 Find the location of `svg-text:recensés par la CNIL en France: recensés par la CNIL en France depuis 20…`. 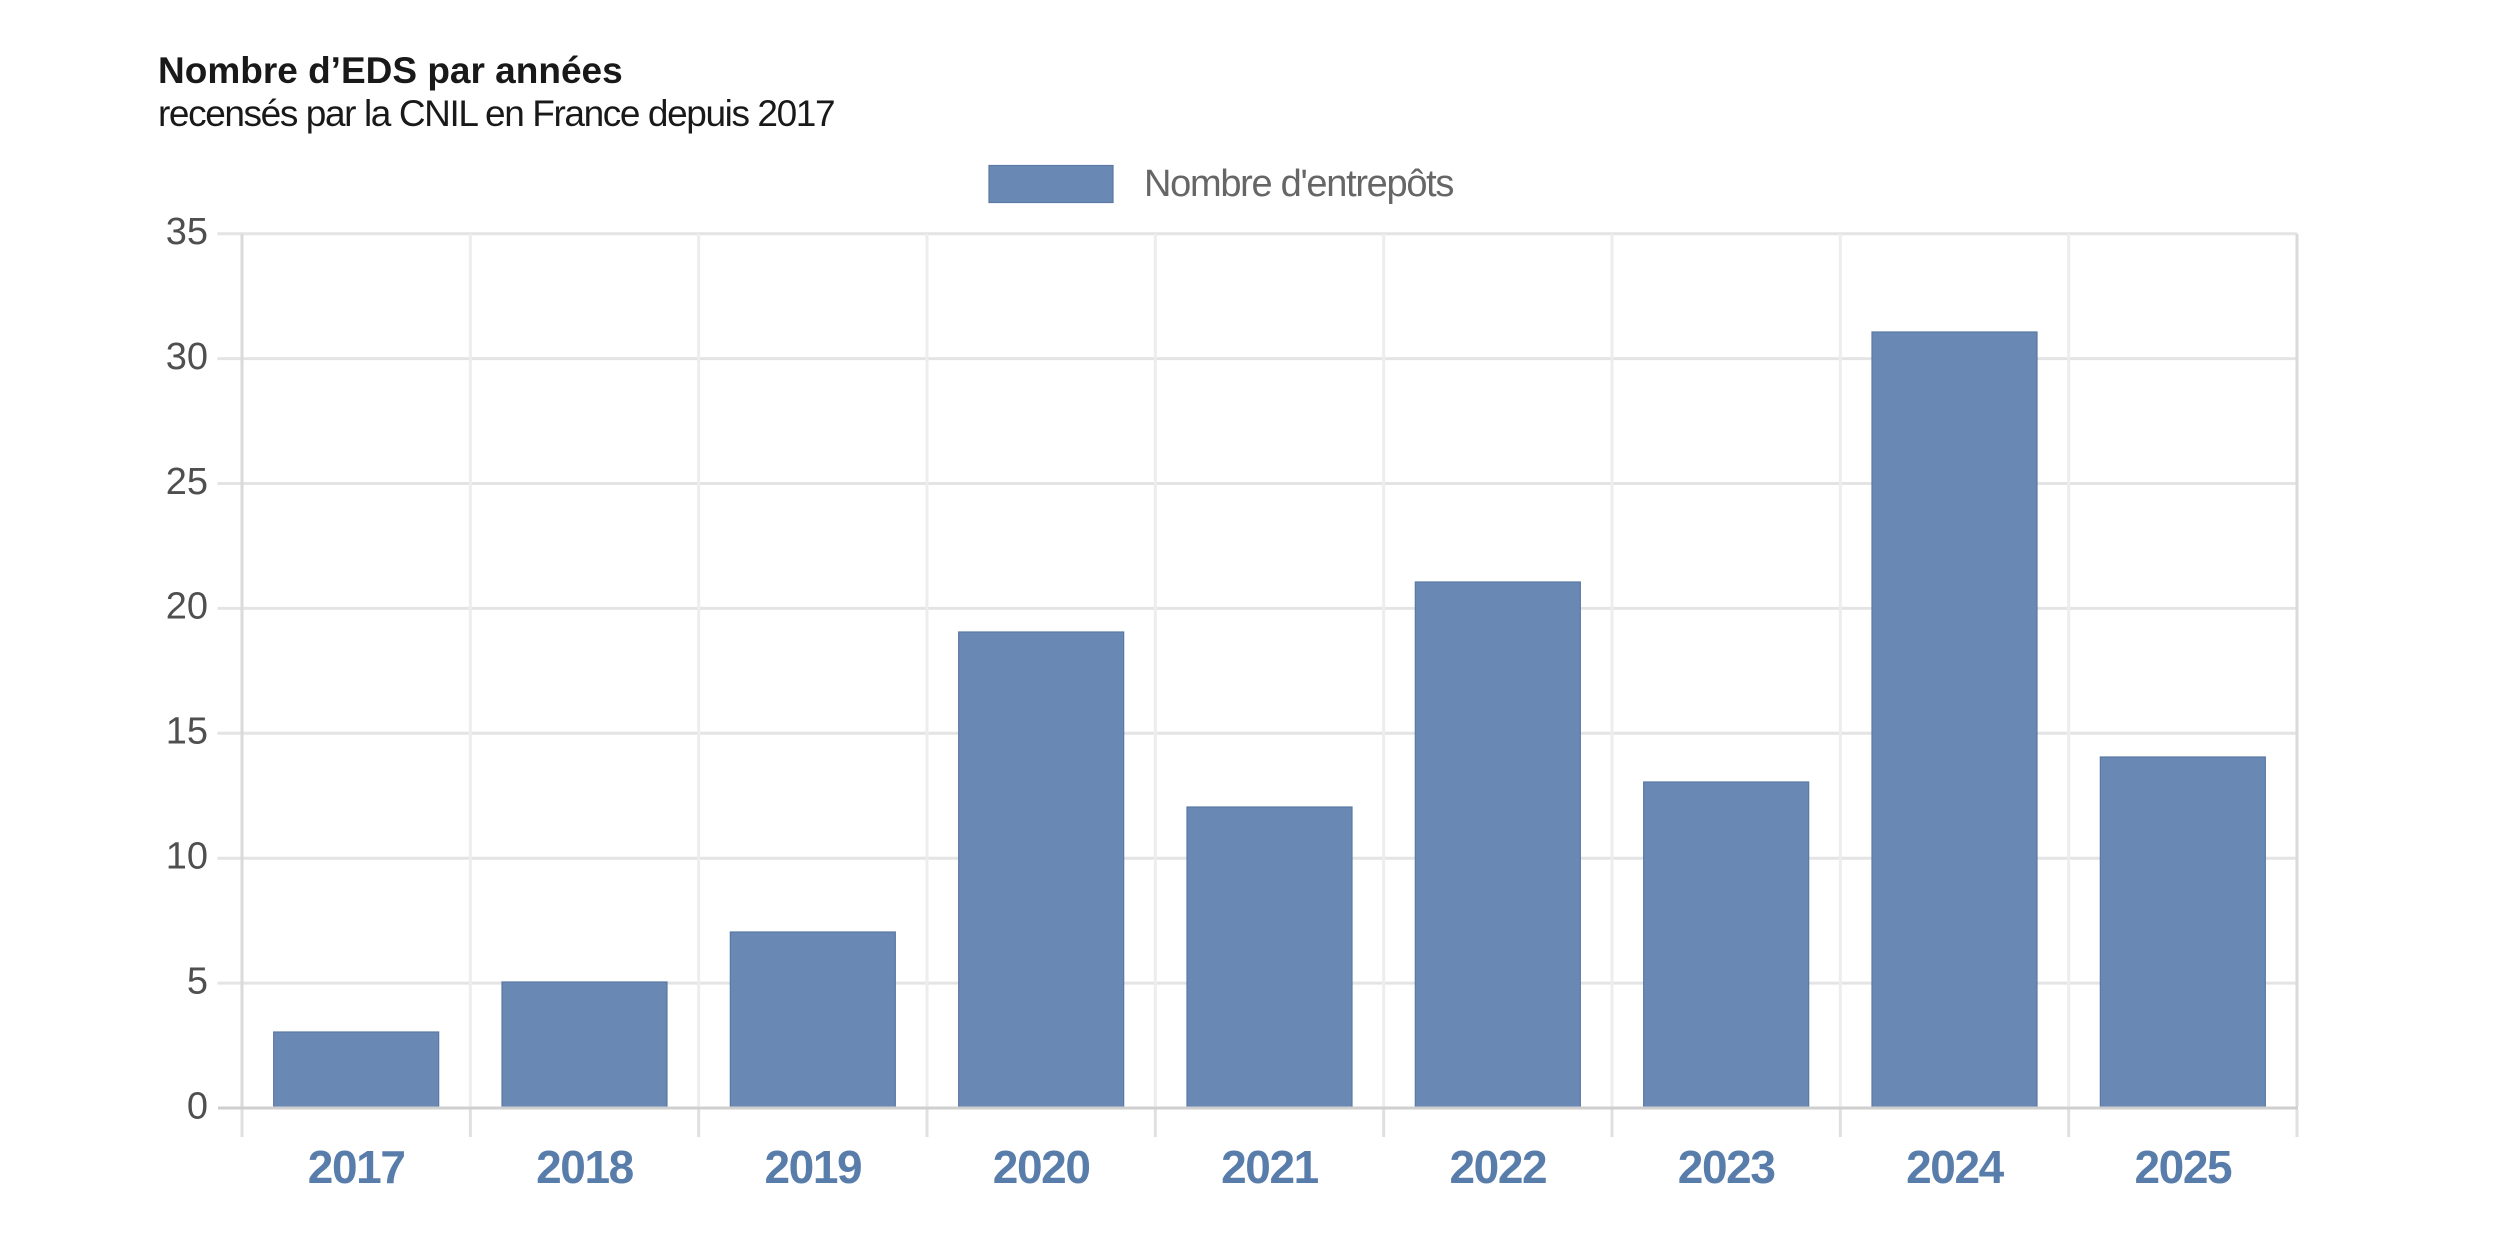

svg-text:recensés par la CNIL en France: recensés par la CNIL en France depuis 20… is located at coordinates (496, 113).